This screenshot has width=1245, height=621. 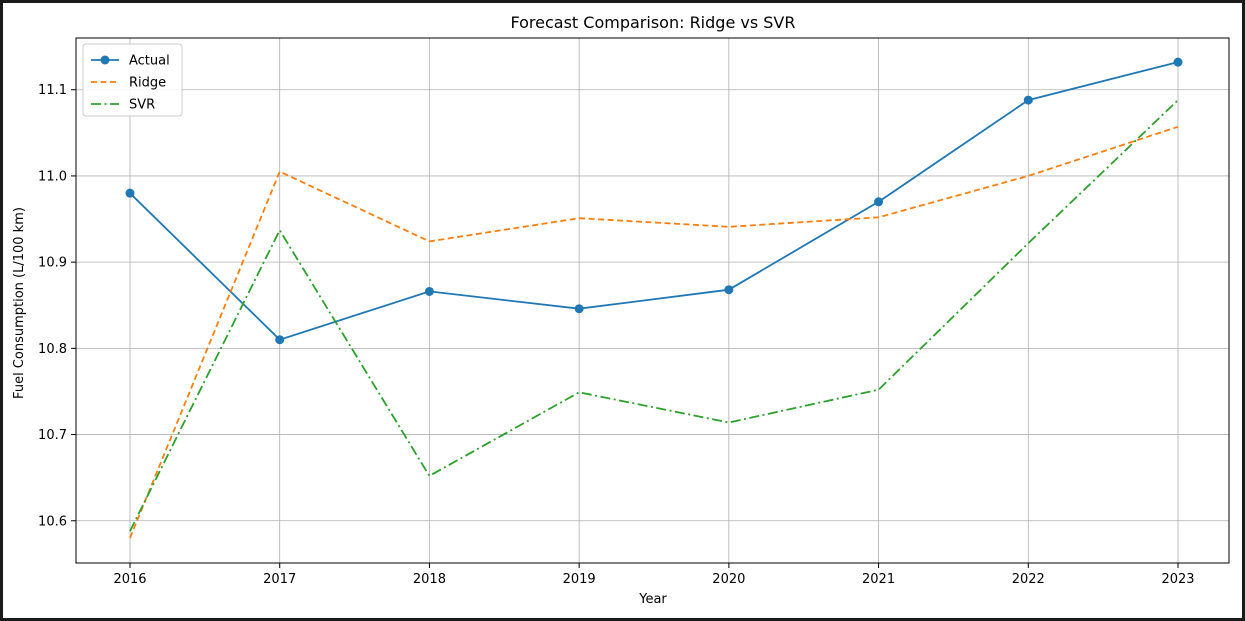 What do you see at coordinates (105, 60) in the screenshot?
I see `legend-marker-actual` at bounding box center [105, 60].